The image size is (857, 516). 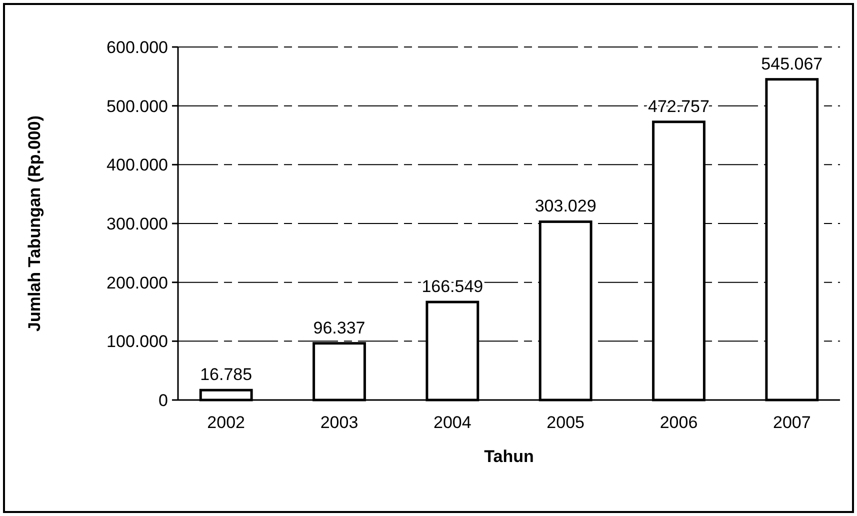 What do you see at coordinates (226, 422) in the screenshot?
I see `x-tick-label: 2002` at bounding box center [226, 422].